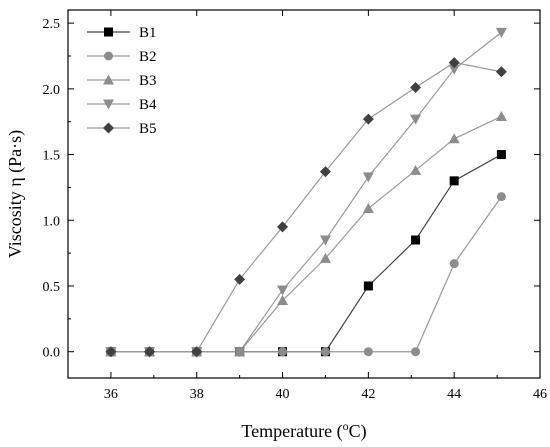 This screenshot has width=550, height=447. What do you see at coordinates (358, 431) in the screenshot?
I see `x-axis-title-suffix: C)` at bounding box center [358, 431].